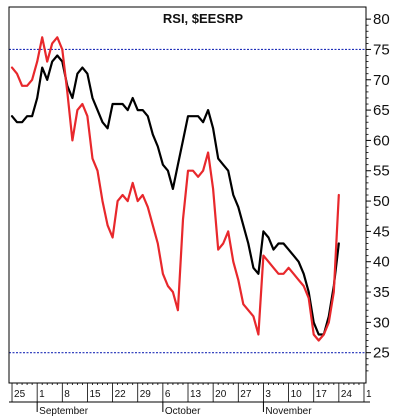 This screenshot has width=400, height=420. I want to click on y-tick-label: 45, so click(381, 231).